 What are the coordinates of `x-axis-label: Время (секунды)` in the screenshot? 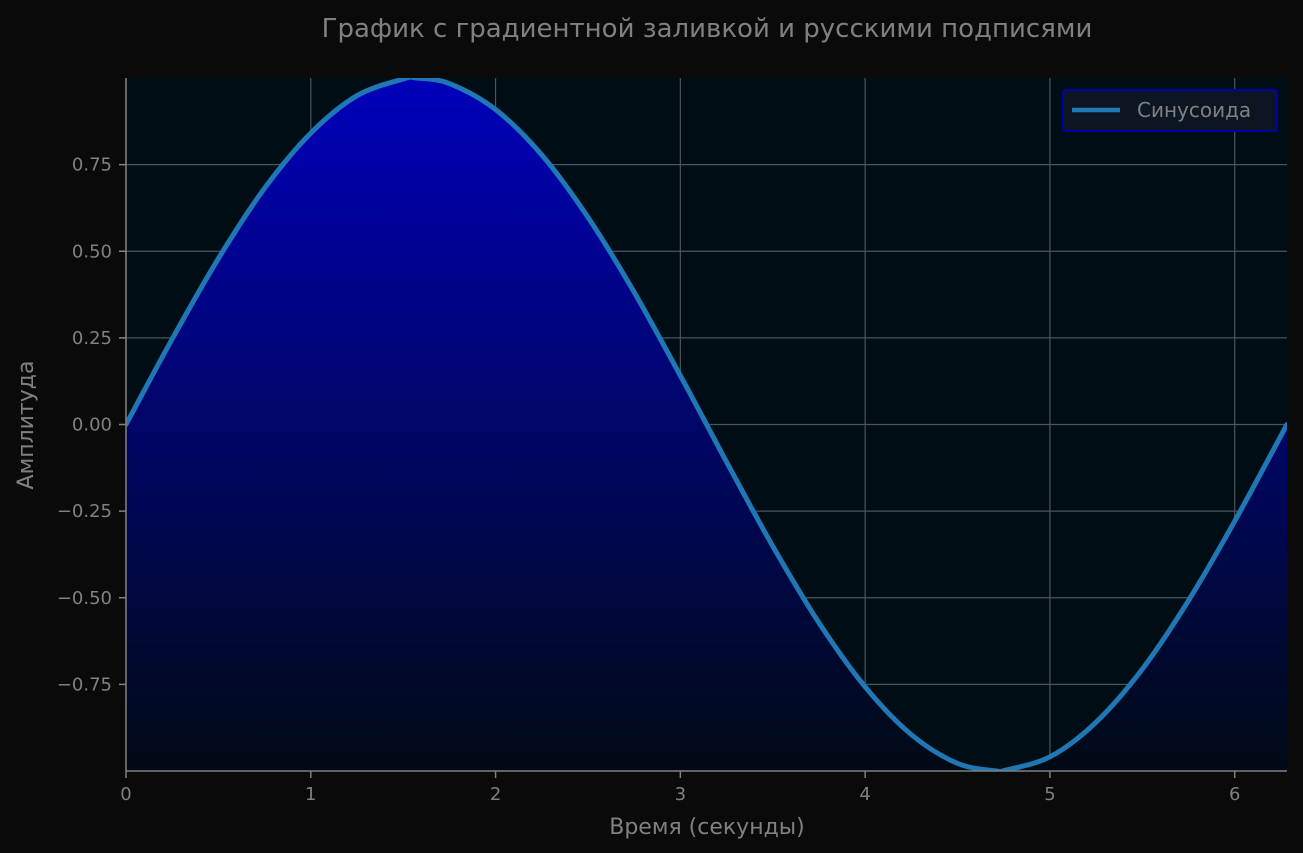 It's located at (707, 827).